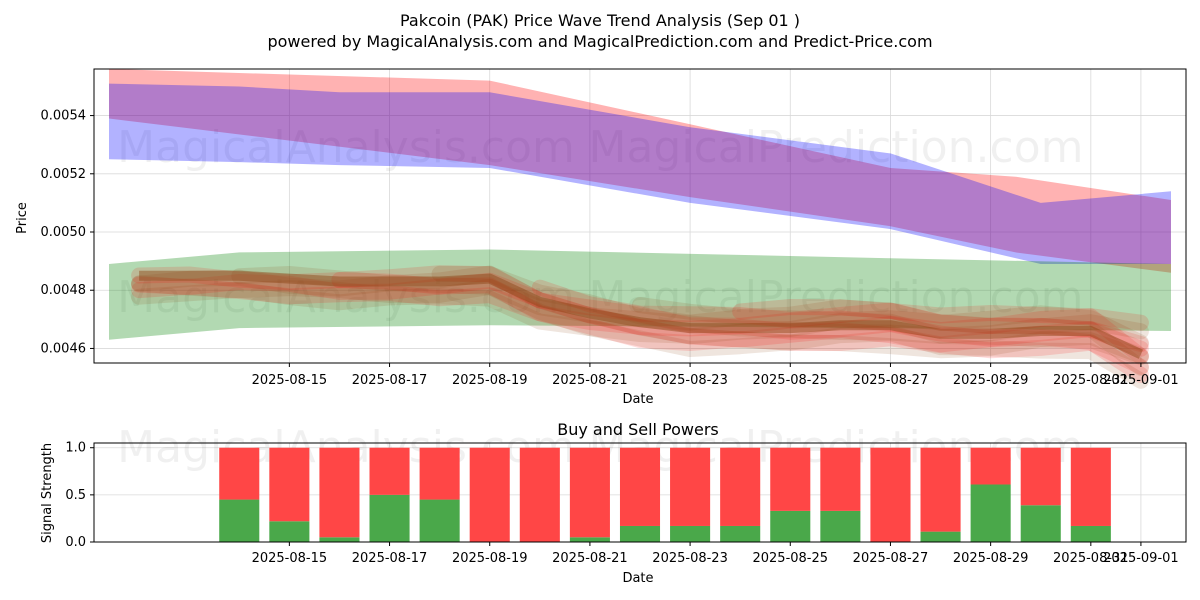 The width and height of the screenshot is (1200, 600). What do you see at coordinates (590, 380) in the screenshot?
I see `price-x-tick-label-3: 2025-08-21` at bounding box center [590, 380].